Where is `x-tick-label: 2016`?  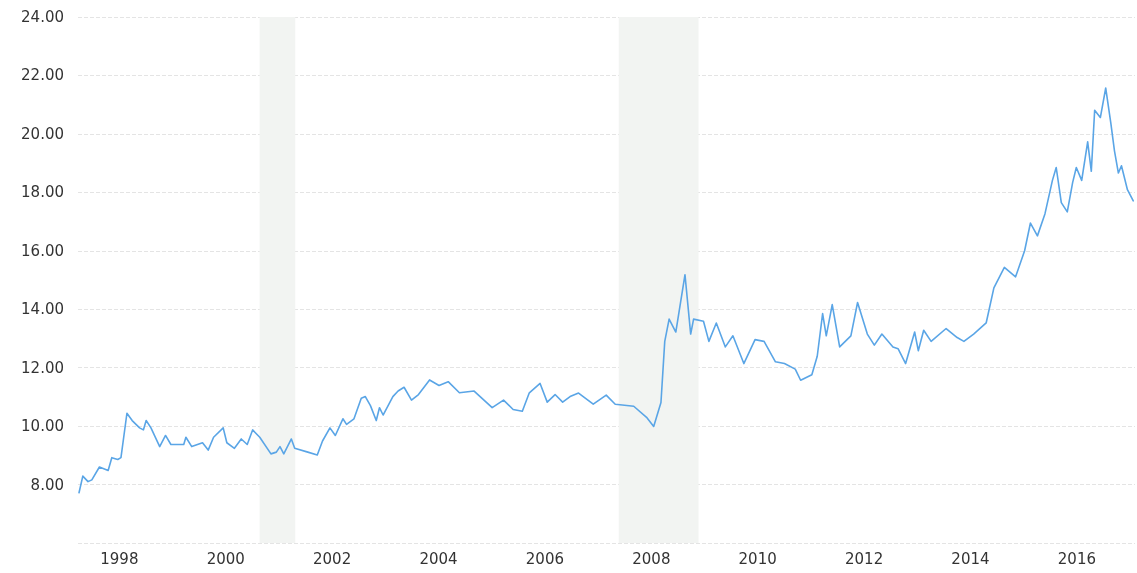 x-tick-label: 2016 is located at coordinates (1076, 558).